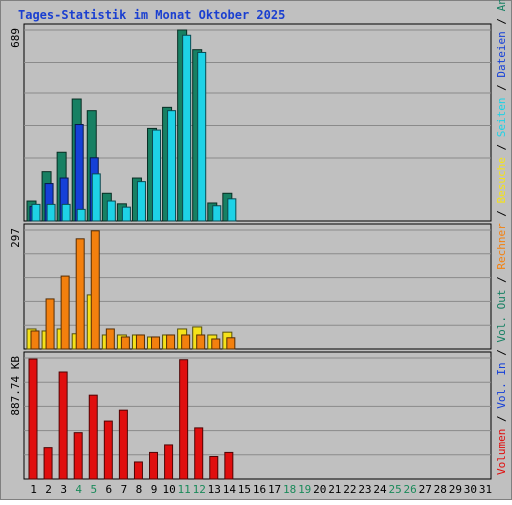  What do you see at coordinates (501, 117) in the screenshot?
I see `legend-item-seiten: Seiten` at bounding box center [501, 117].